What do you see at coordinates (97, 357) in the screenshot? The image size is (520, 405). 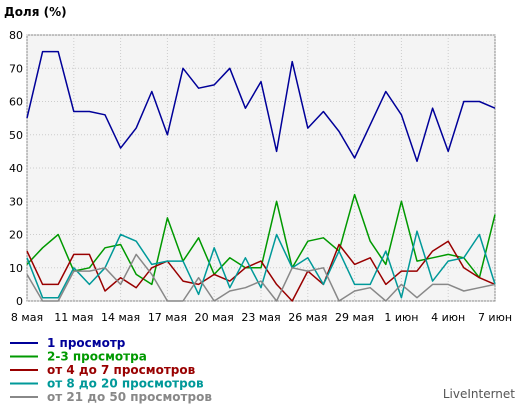 I see `legend-label: 2-3 просмотра` at bounding box center [97, 357].